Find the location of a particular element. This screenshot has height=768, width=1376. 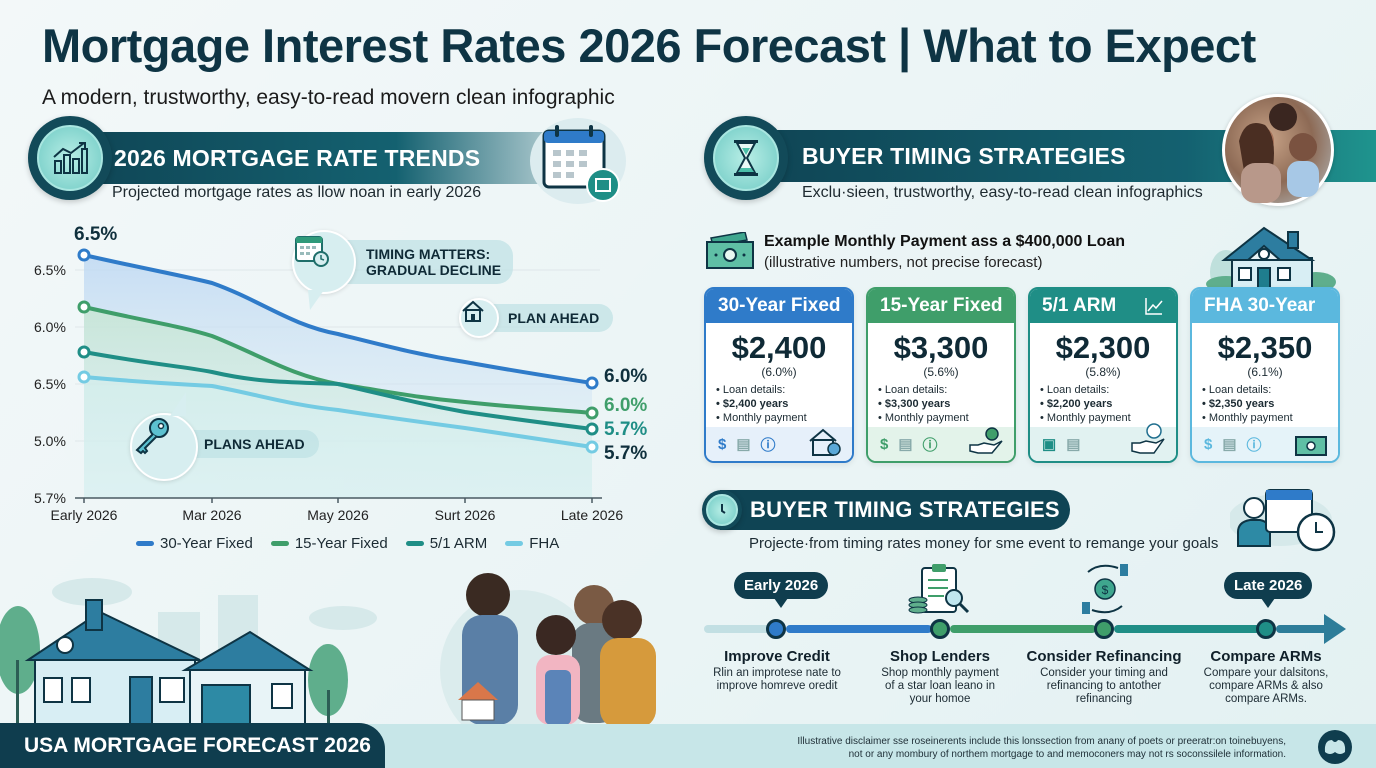

card-rate: (5.8%) is located at coordinates (1103, 372).